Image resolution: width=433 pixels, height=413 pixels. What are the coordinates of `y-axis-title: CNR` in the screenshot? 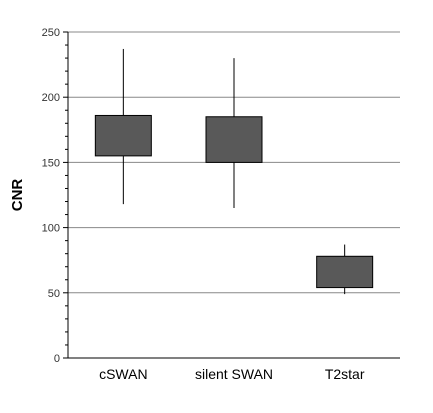 It's located at (17, 195).